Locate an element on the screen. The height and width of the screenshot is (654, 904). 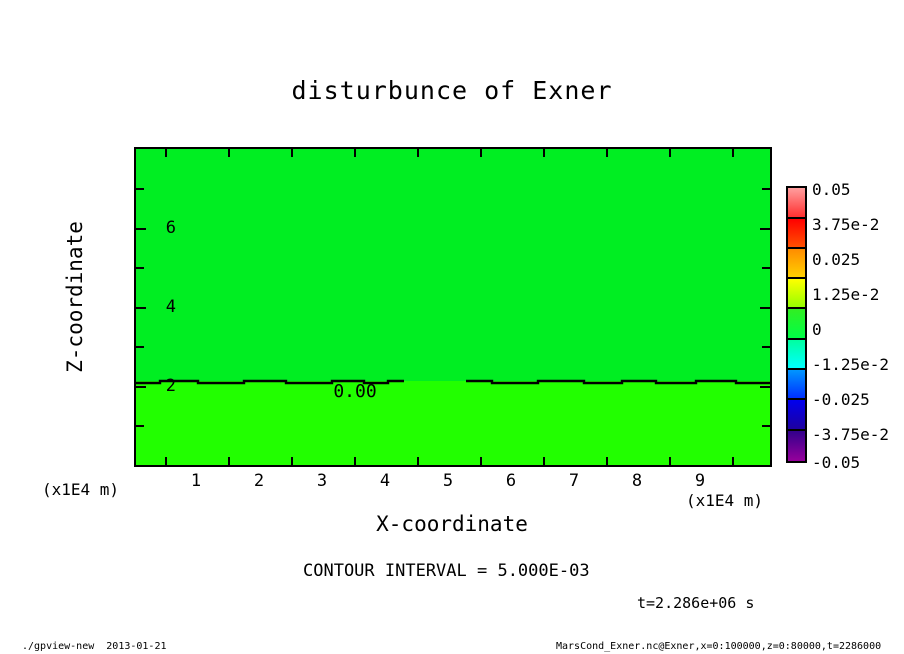
colorbar-label: 1.25e-2 is located at coordinates (846, 294).